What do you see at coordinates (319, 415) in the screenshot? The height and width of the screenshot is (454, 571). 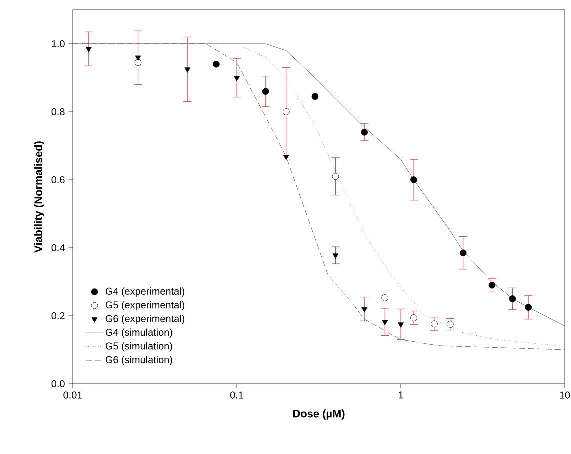 I see `x-axis-title: Dose (µM)` at bounding box center [319, 415].